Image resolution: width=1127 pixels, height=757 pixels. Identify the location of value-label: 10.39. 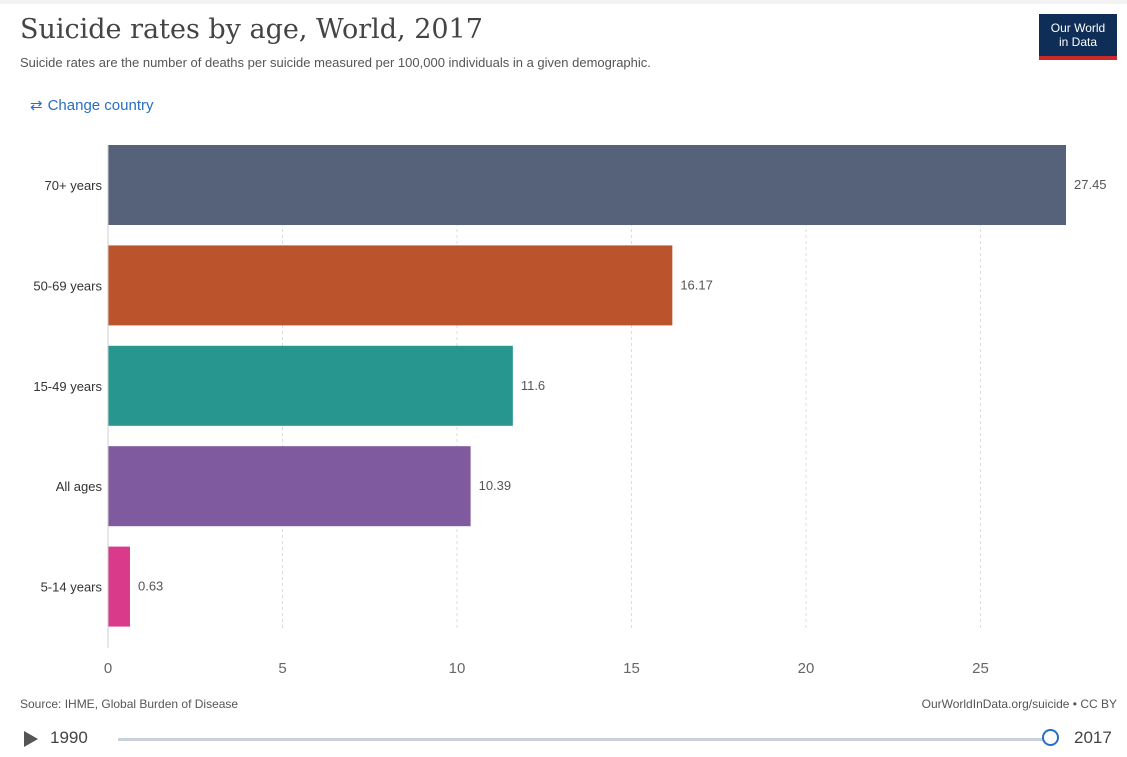
(495, 485).